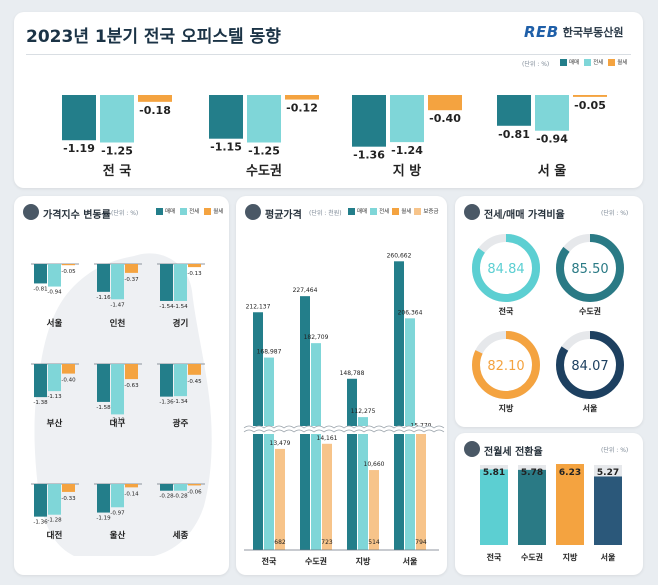 The width and height of the screenshot is (658, 585). I want to click on data-label: 182,709, so click(316, 337).